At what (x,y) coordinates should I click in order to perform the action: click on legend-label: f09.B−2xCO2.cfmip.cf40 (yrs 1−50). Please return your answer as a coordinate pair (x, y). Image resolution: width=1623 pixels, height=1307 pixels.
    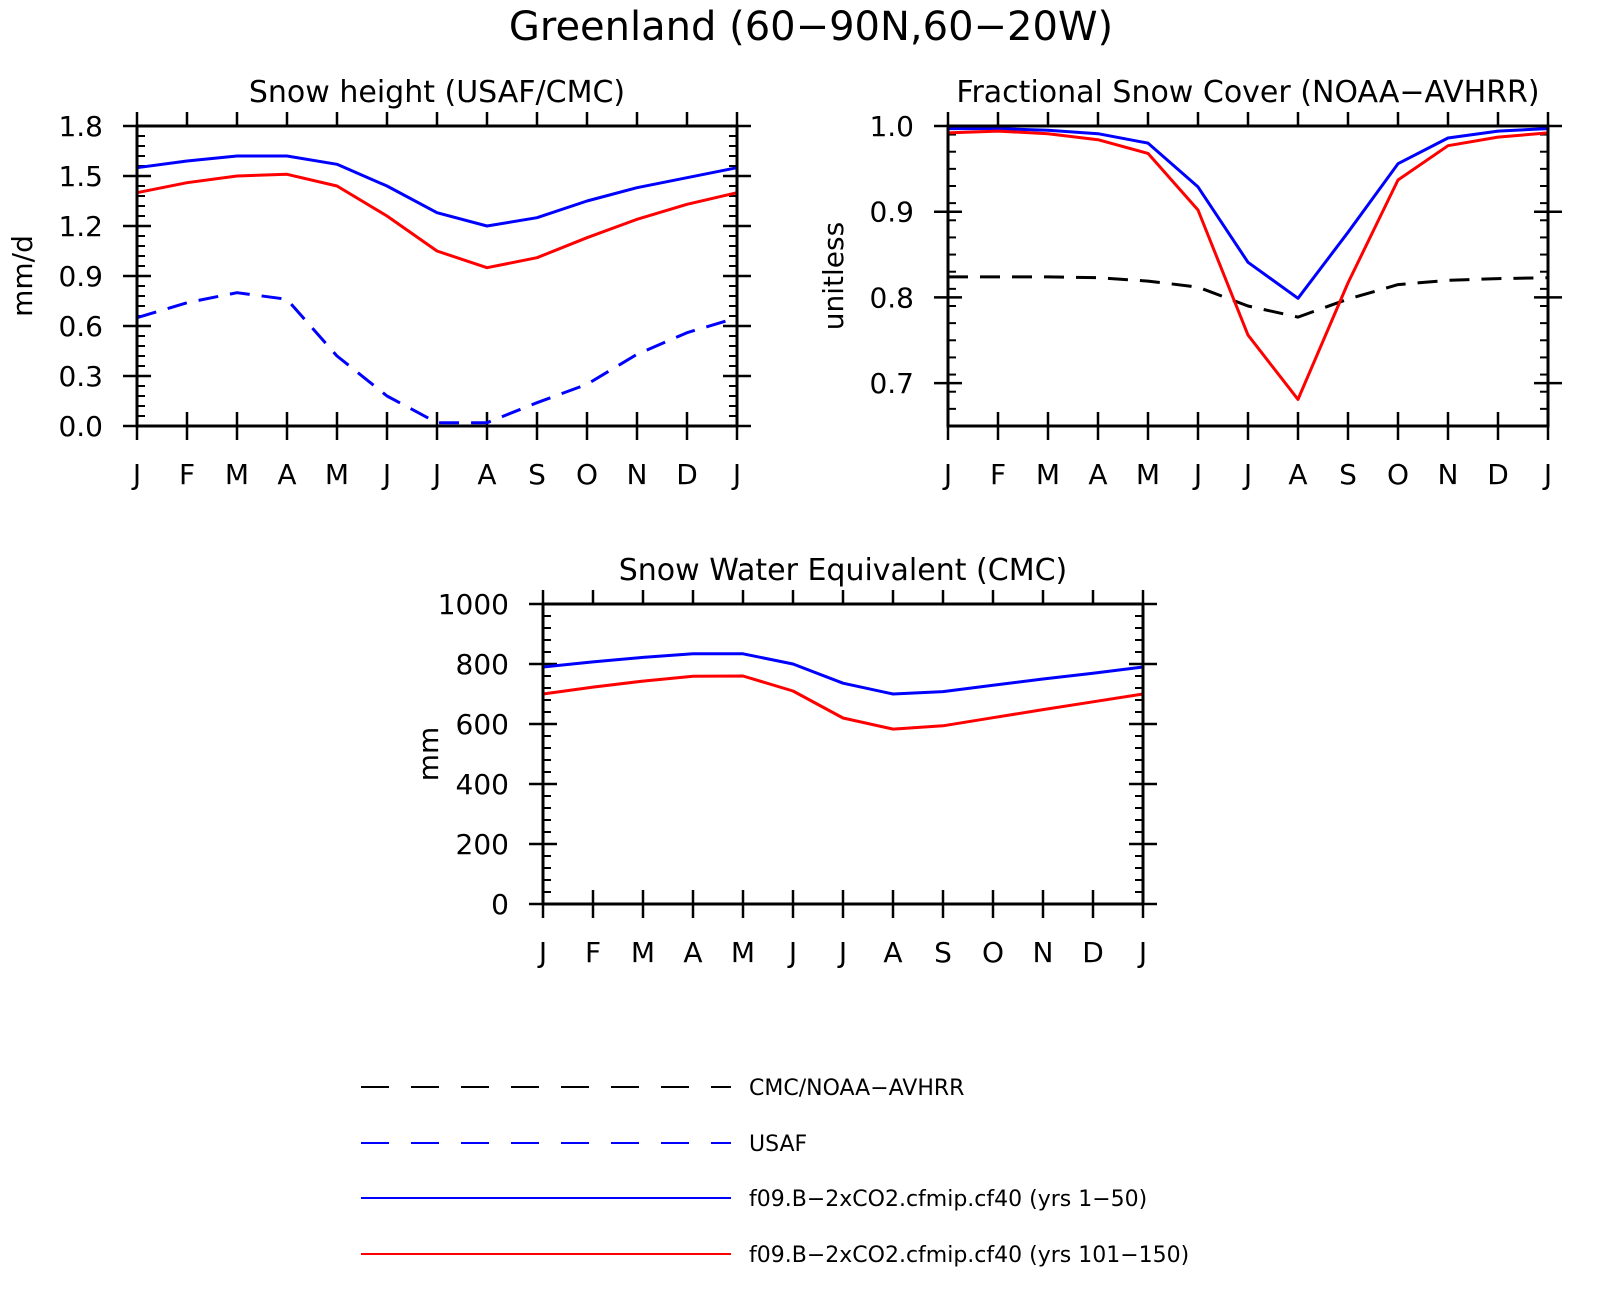
    Looking at the image, I should click on (948, 1199).